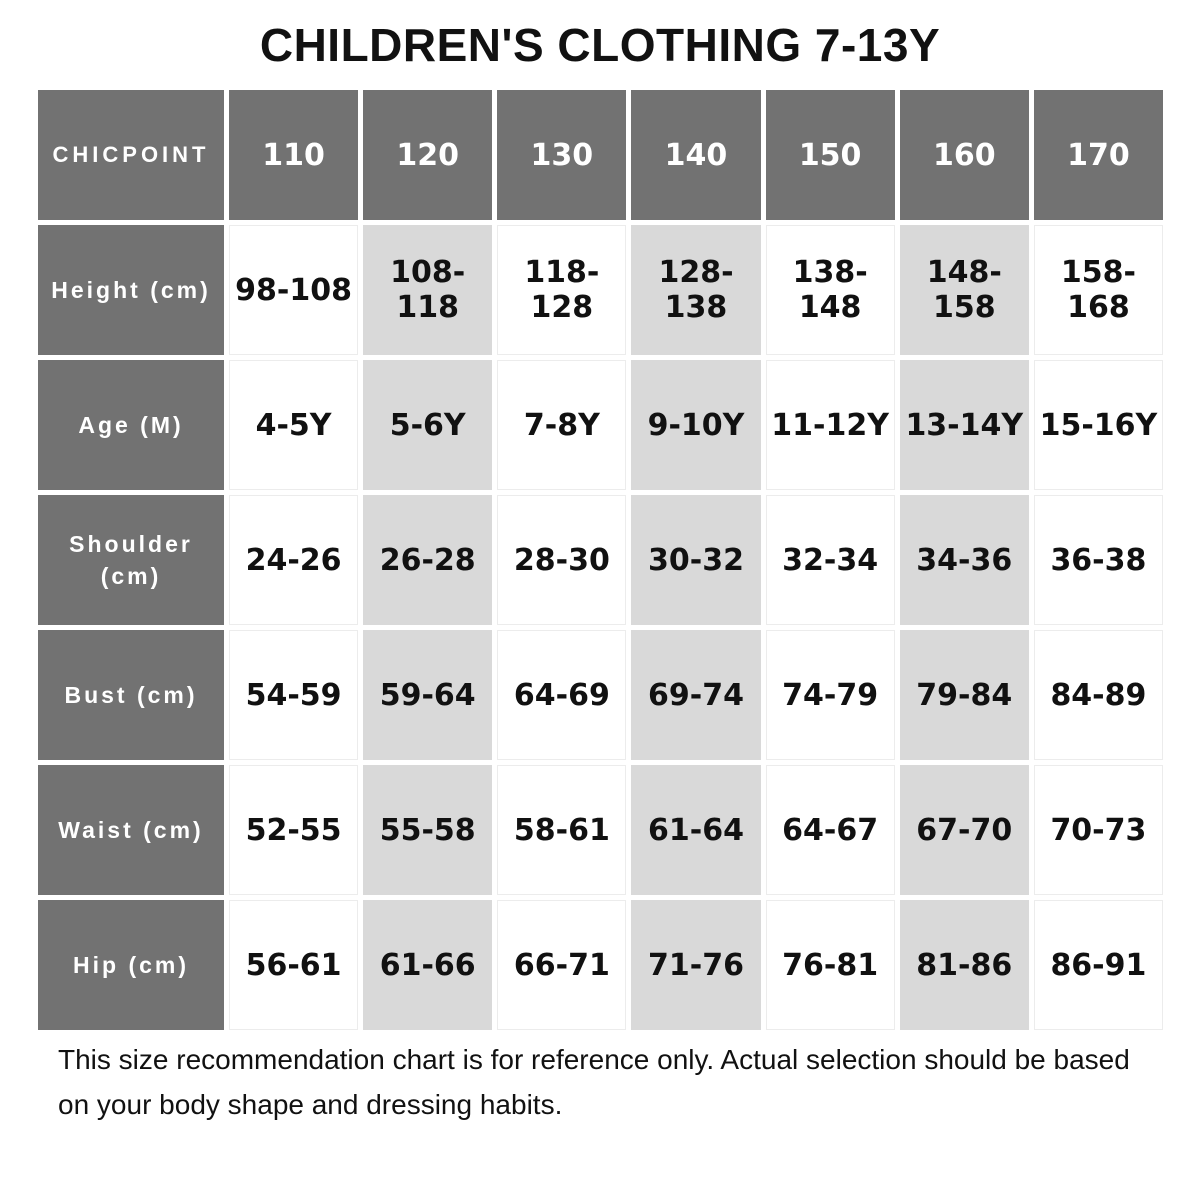  What do you see at coordinates (428, 965) in the screenshot?
I see `value-cell: 61-66` at bounding box center [428, 965].